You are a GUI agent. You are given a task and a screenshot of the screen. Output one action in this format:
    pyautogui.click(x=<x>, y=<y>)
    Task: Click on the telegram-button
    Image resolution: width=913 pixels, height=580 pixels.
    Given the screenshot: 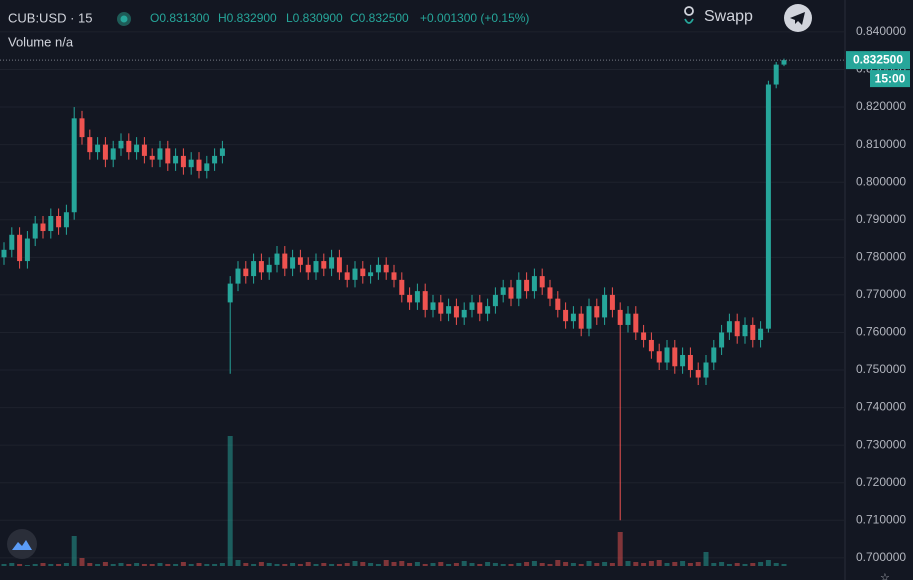 What is the action you would take?
    pyautogui.click(x=798, y=18)
    